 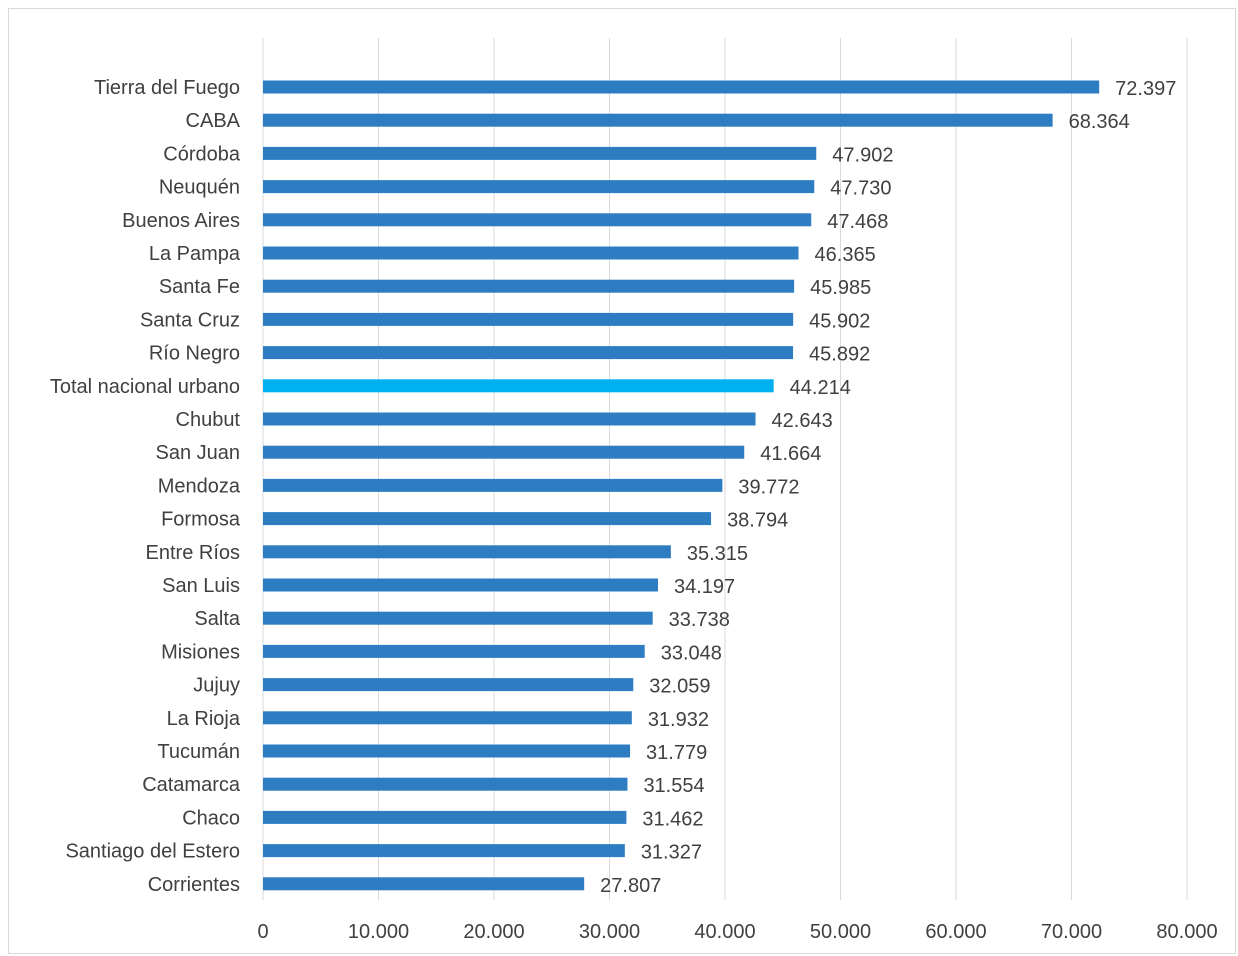 I want to click on data-label: 31.932, so click(x=678, y=720).